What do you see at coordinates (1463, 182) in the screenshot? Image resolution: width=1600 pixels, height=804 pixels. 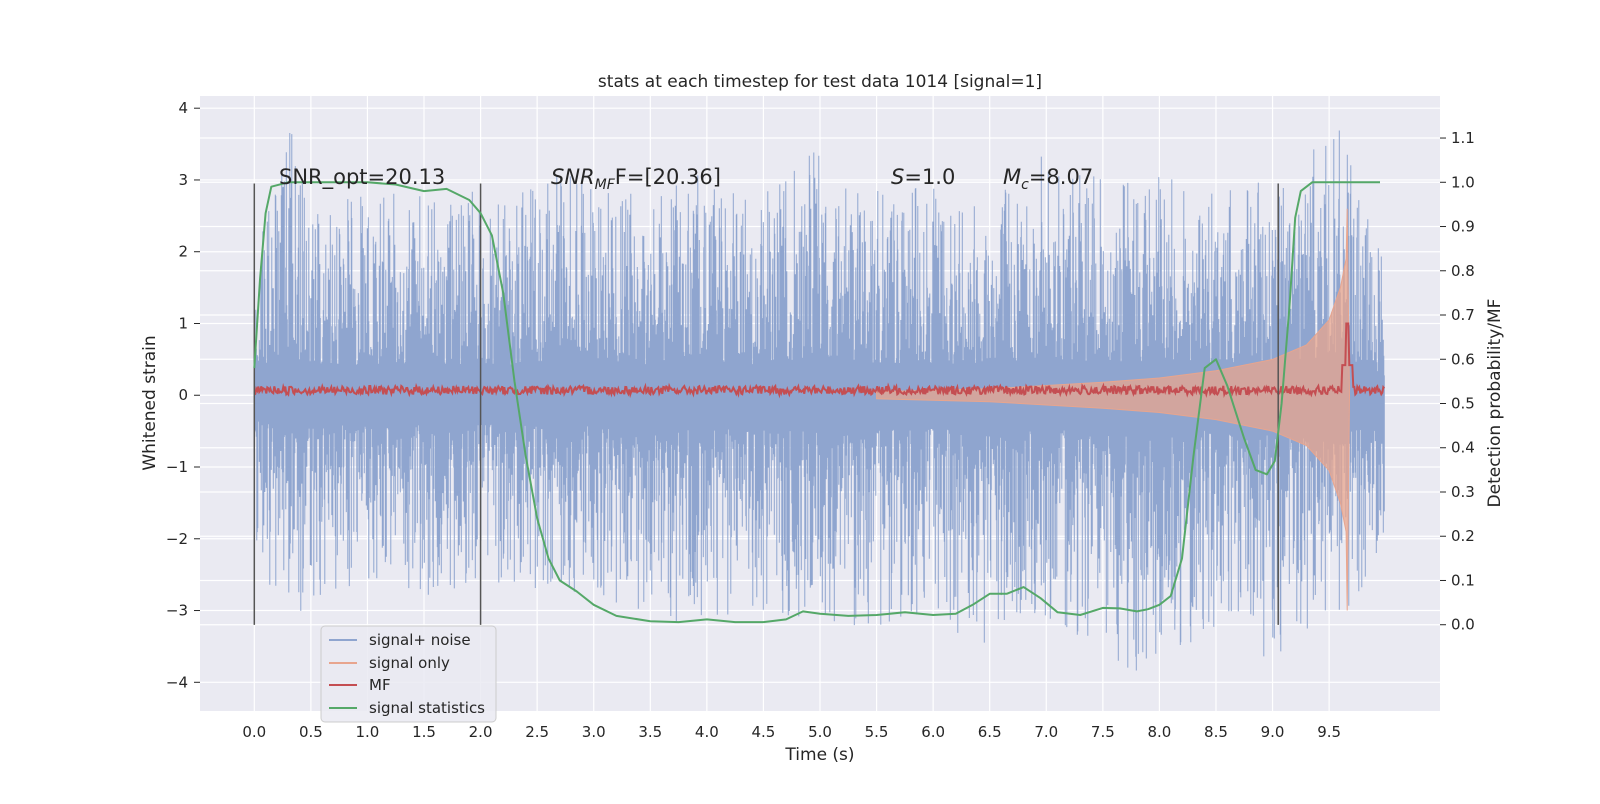 I see `y-right-tick-label: 1.0` at bounding box center [1463, 182].